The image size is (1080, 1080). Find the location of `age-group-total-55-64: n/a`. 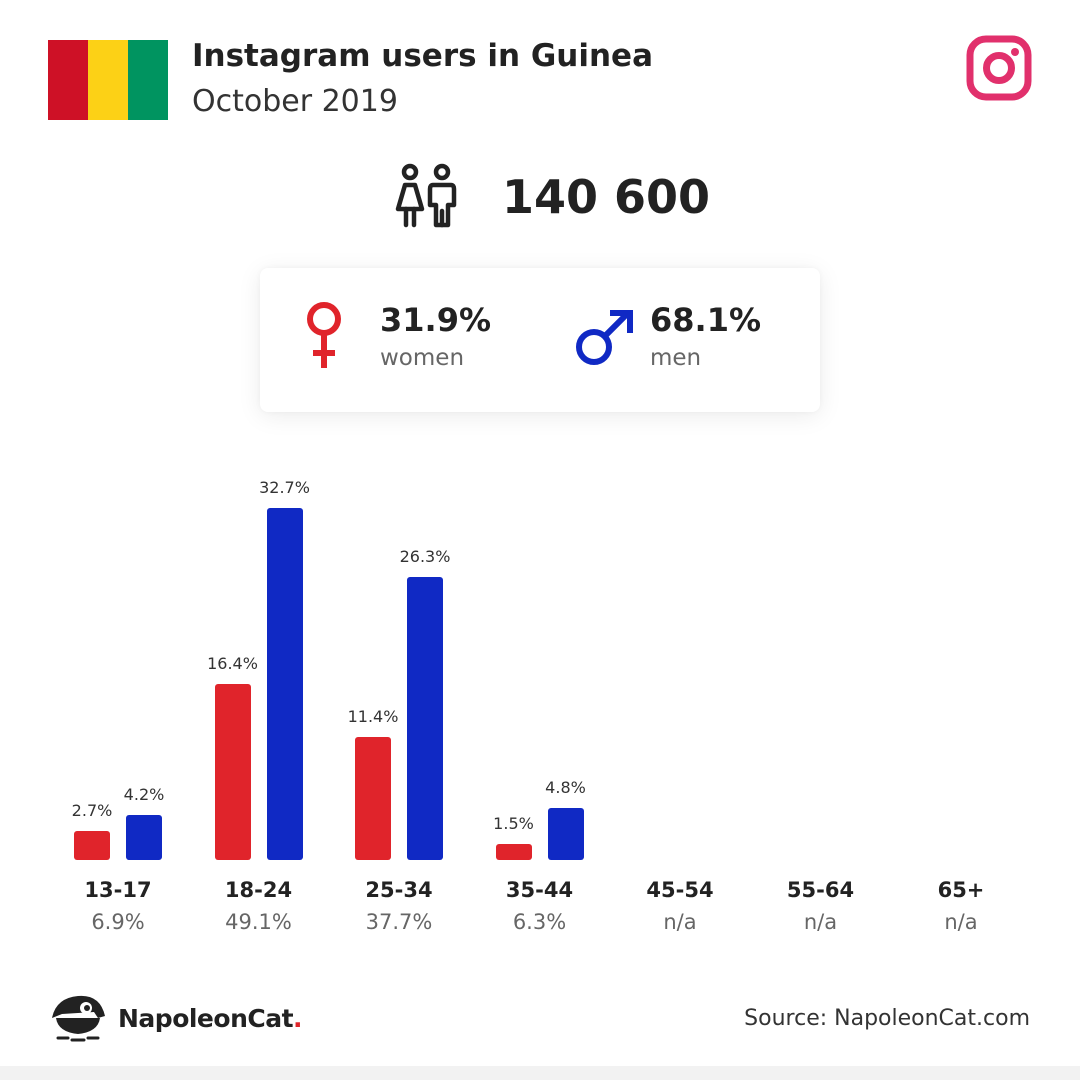

age-group-total-55-64: n/a is located at coordinates (820, 922).